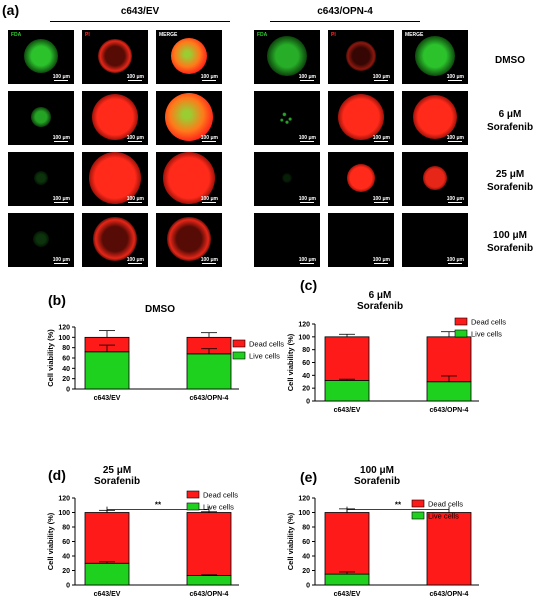  What do you see at coordinates (345, 11) in the screenshot?
I see `group-title-opn4: c643/OPN-4` at bounding box center [345, 11].